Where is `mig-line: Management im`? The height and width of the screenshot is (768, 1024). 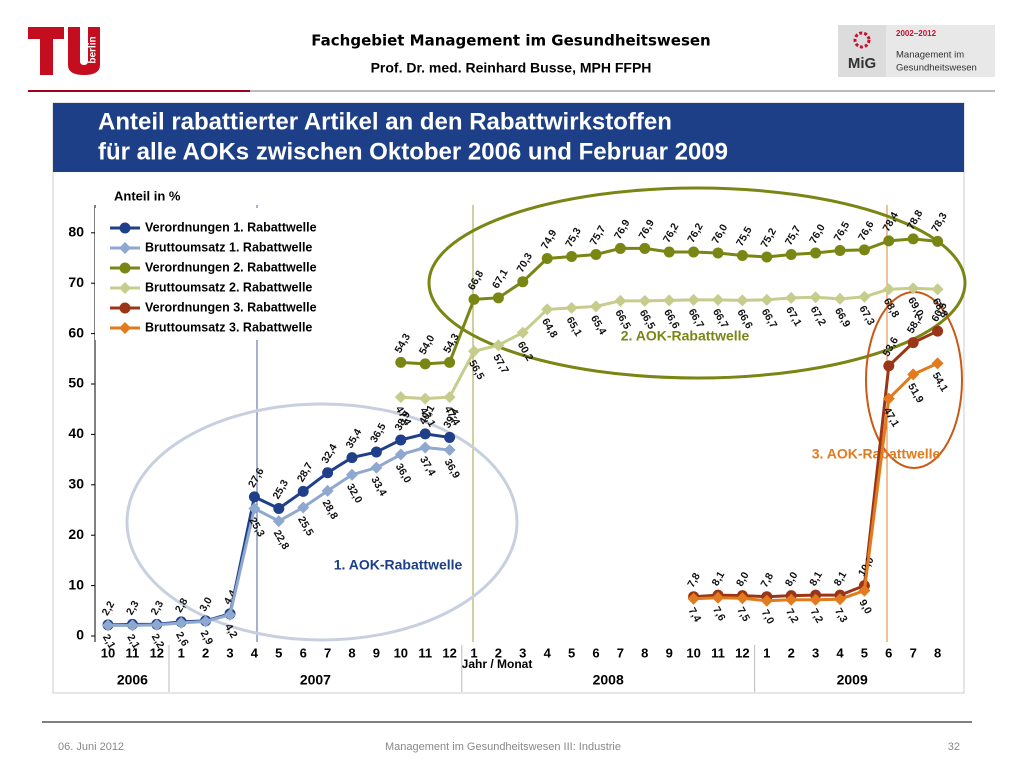
mig-line: Management im is located at coordinates (930, 55).